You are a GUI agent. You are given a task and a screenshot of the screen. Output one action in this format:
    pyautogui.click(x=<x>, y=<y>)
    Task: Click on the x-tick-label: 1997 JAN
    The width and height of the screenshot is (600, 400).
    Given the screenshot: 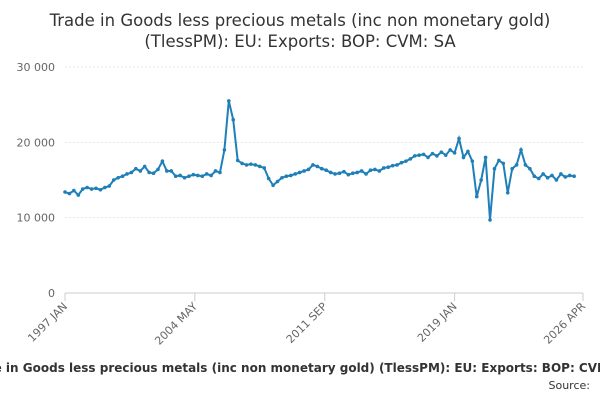 What is the action you would take?
    pyautogui.click(x=47, y=322)
    